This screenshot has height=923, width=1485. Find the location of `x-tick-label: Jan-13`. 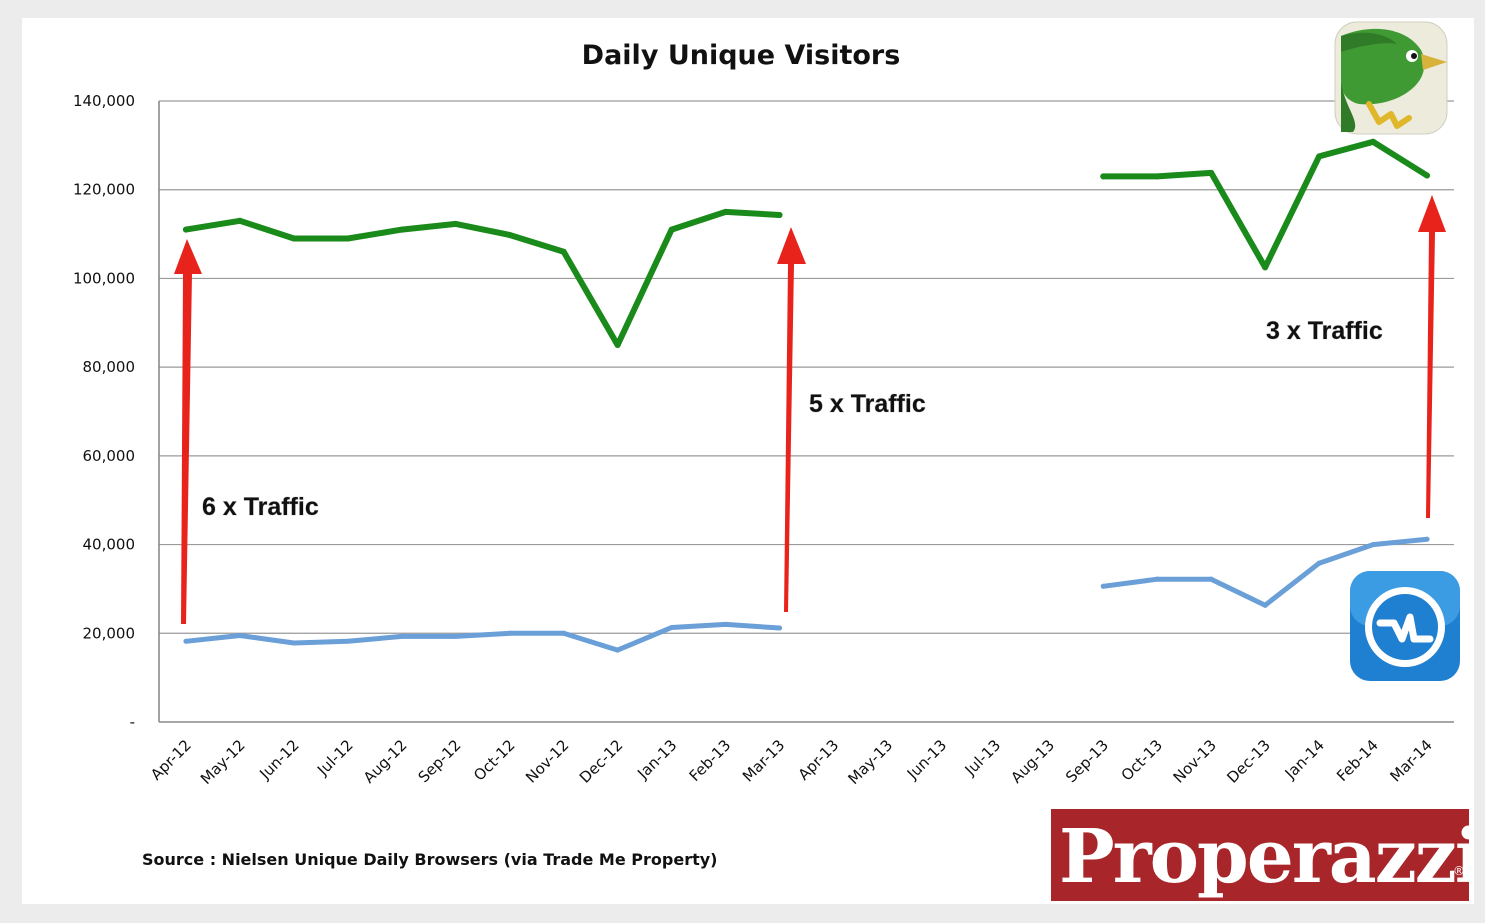

x-tick-label: Jan-13 is located at coordinates (656, 759).